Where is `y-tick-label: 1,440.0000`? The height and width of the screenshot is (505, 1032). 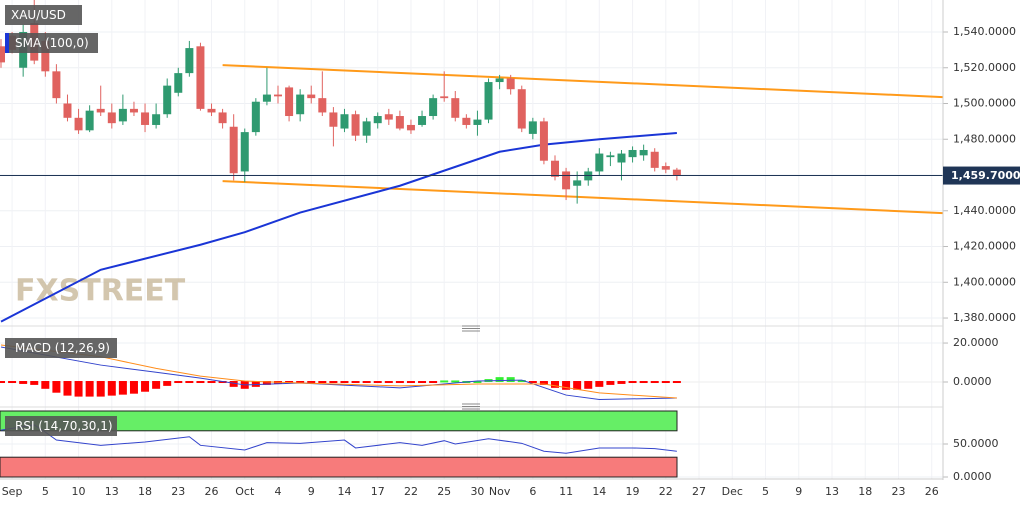
y-tick-label: 1,440.0000 is located at coordinates (984, 210).